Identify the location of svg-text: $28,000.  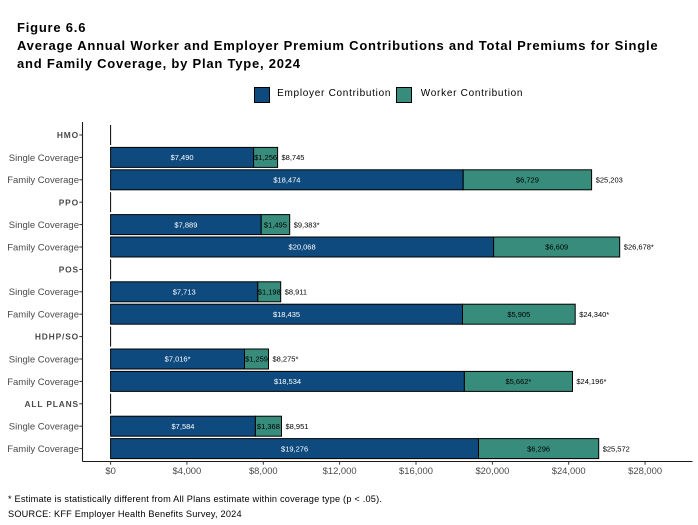
(645, 470).